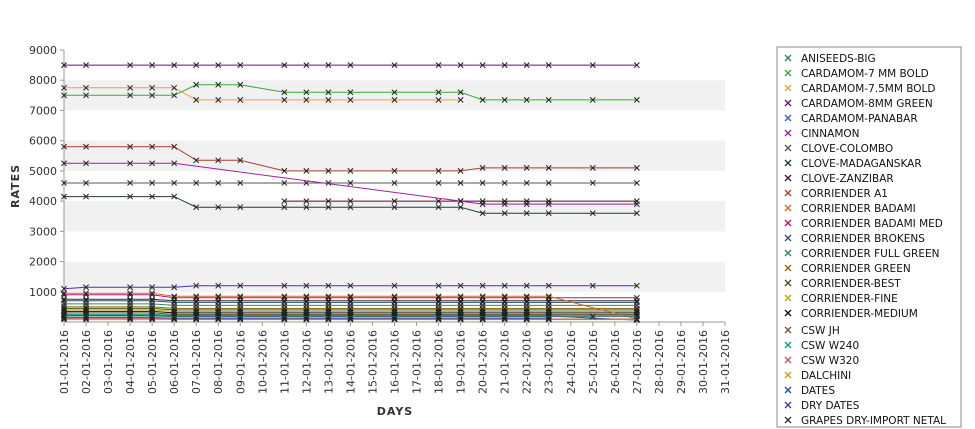 The width and height of the screenshot is (975, 429). Describe the element at coordinates (350, 65) in the screenshot. I see `series-cardamom-8mm-green` at that location.